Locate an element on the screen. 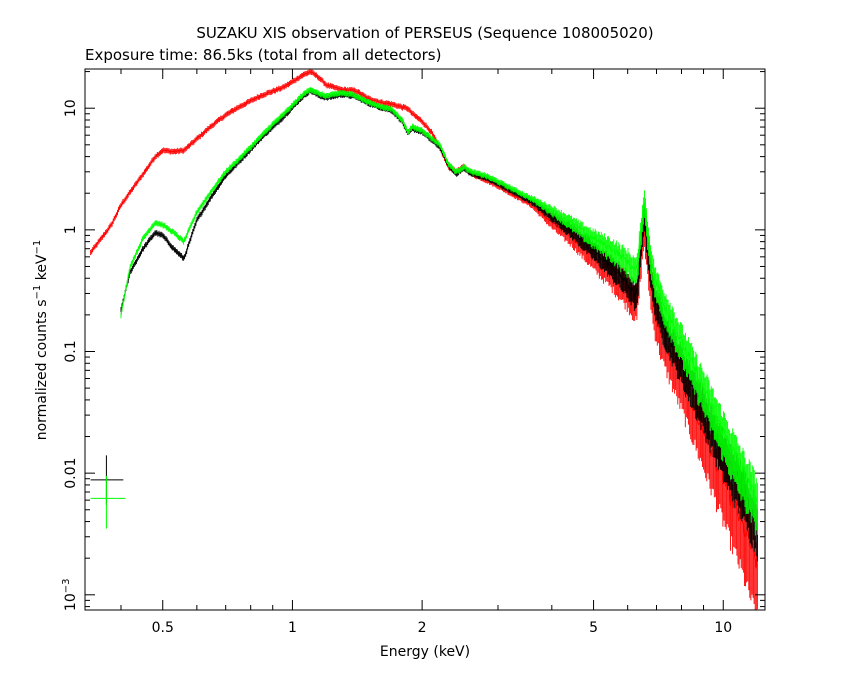 Image resolution: width=850 pixels, height=680 pixels. y-tick-label-exp: −3 is located at coordinates (66, 586).